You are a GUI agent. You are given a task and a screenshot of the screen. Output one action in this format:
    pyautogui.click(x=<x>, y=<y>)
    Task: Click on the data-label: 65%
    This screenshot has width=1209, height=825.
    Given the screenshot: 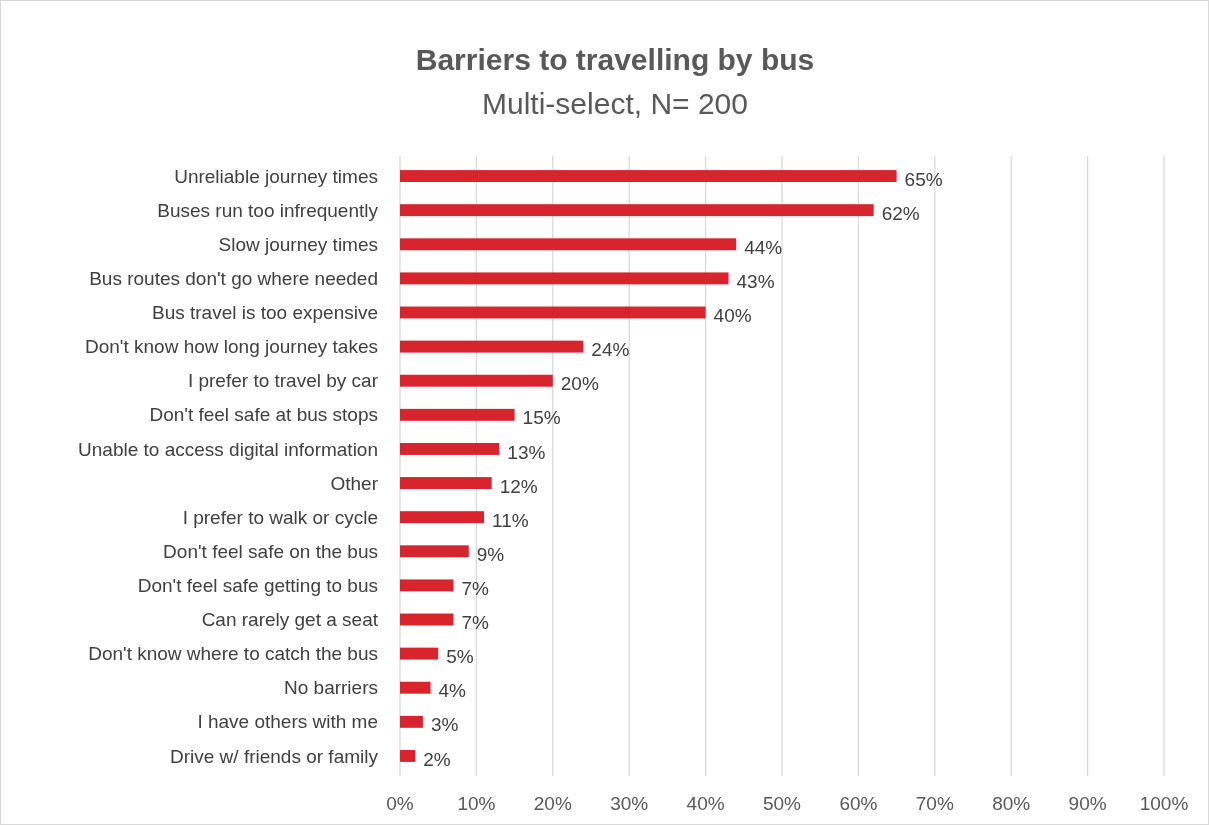 What is the action you would take?
    pyautogui.click(x=923, y=179)
    